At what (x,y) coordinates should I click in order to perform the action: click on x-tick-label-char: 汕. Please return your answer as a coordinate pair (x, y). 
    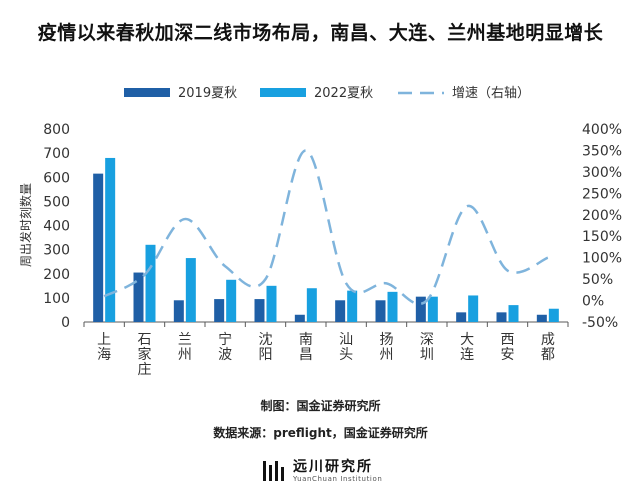
    Looking at the image, I should click on (346, 340).